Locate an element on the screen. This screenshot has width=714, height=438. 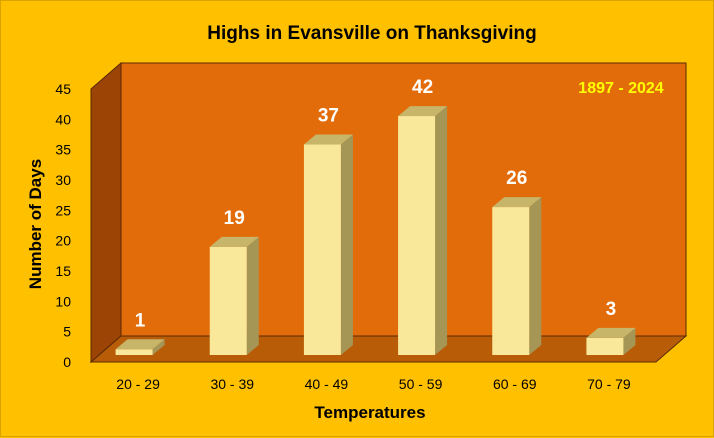
x-axis-title: Temperatures is located at coordinates (369, 412).